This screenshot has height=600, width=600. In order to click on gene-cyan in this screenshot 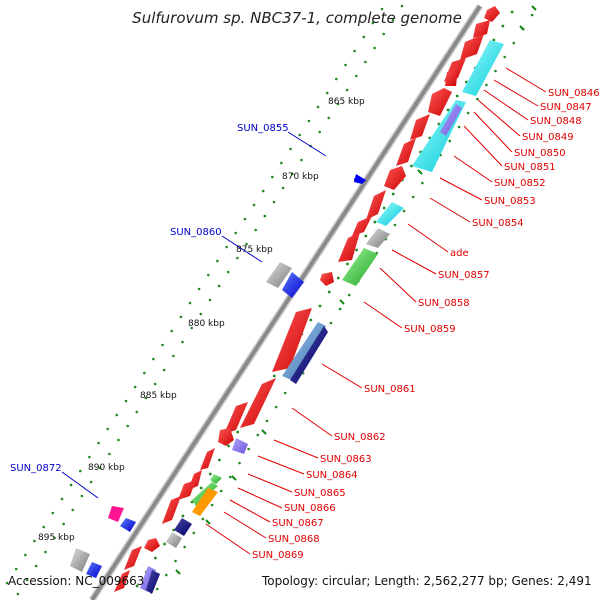, I will do `click(483, 68)`.